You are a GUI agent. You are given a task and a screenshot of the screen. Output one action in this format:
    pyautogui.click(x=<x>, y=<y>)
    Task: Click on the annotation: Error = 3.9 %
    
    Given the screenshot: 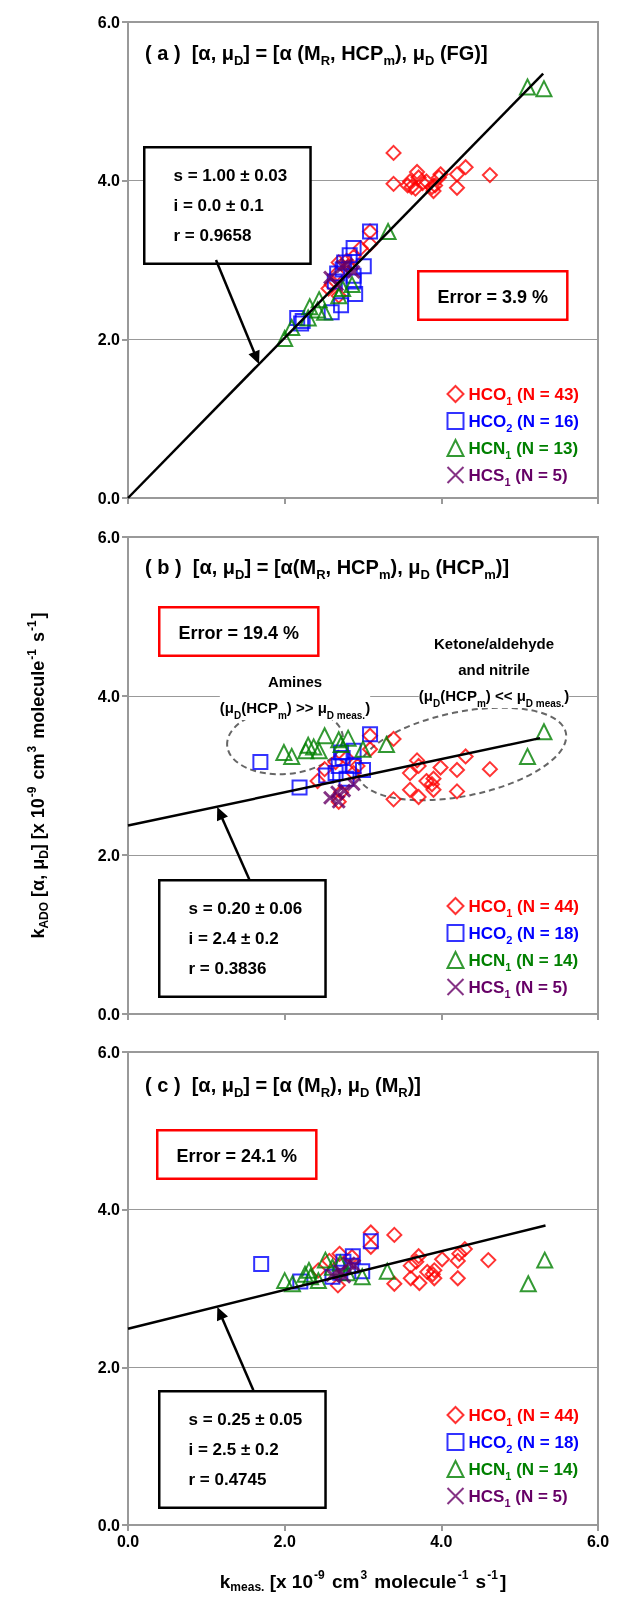 What is the action you would take?
    pyautogui.click(x=493, y=296)
    